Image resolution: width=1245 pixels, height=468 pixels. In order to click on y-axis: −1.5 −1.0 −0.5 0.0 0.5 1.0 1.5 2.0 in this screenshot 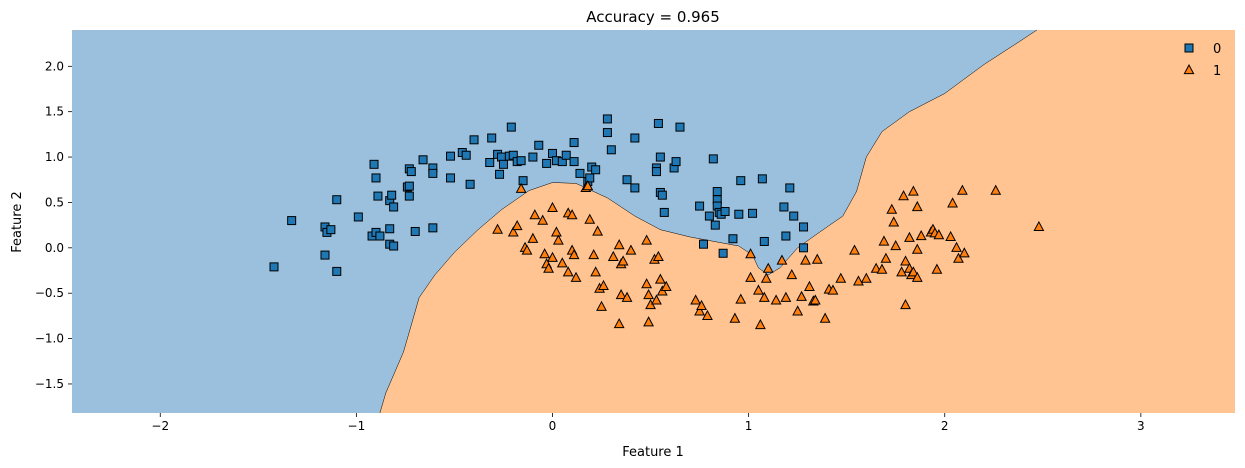, I will do `click(53, 225)`.